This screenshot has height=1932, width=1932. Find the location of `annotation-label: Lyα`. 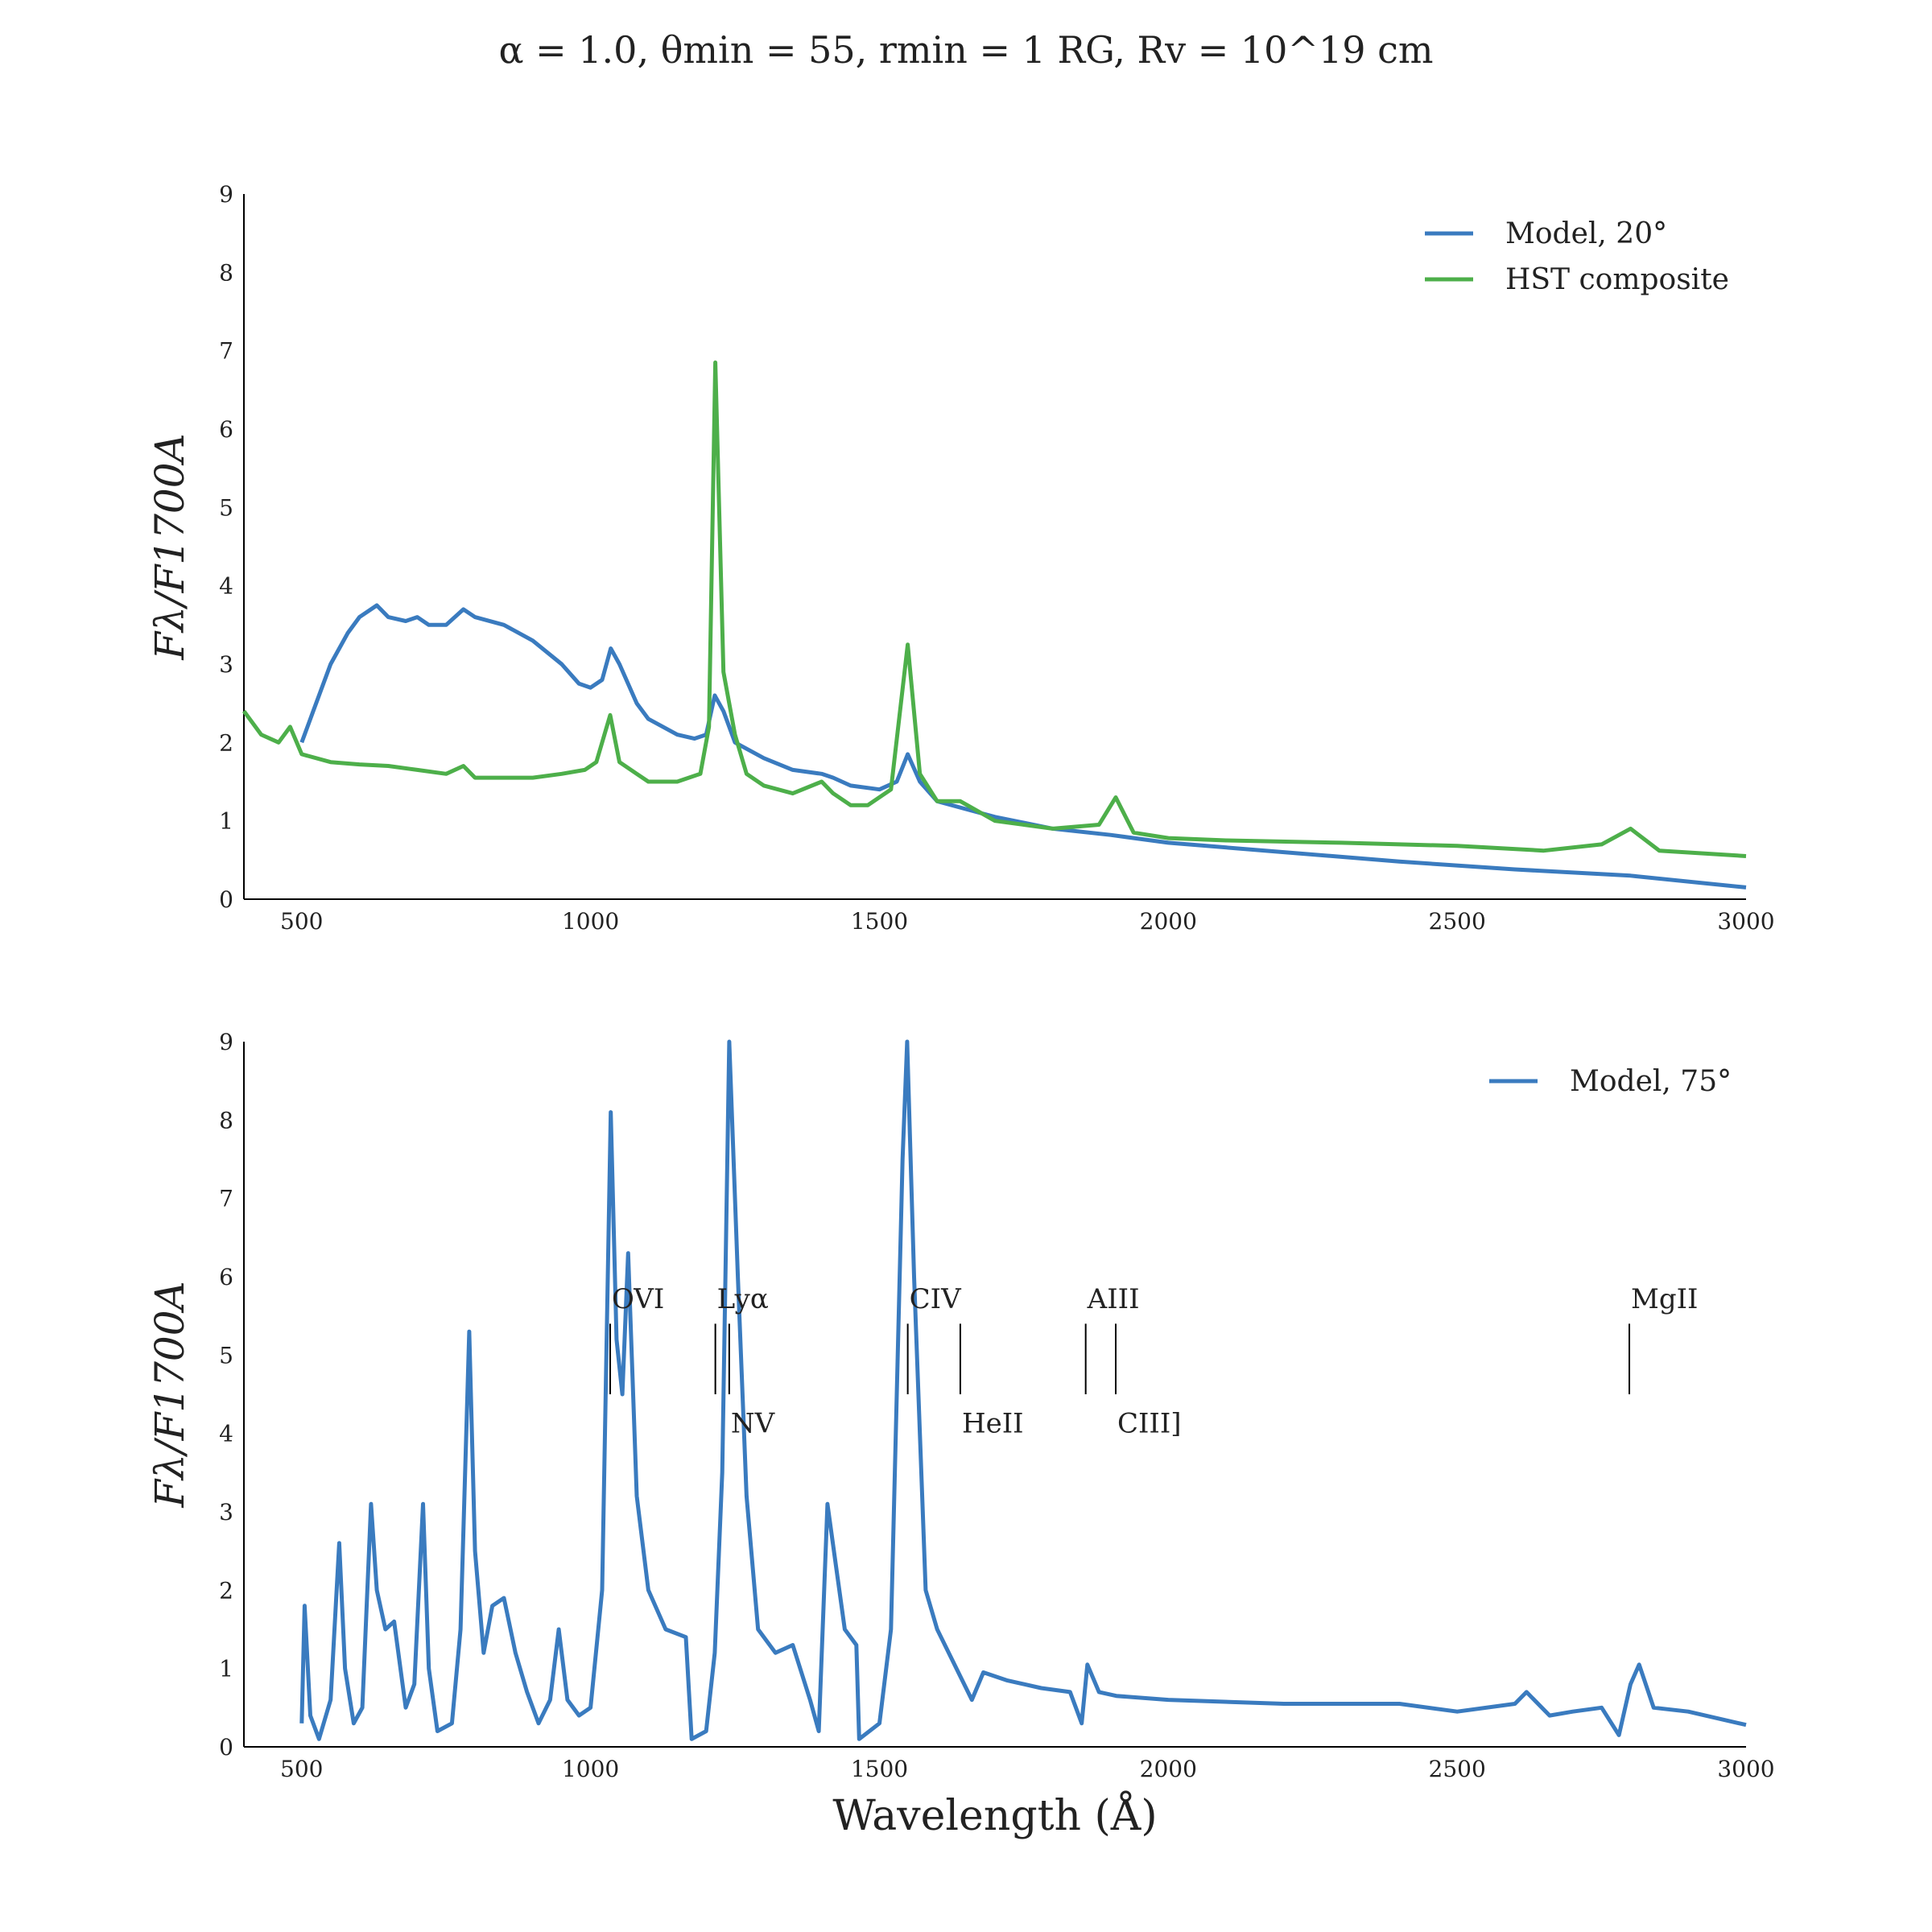

annotation-label: Lyα is located at coordinates (743, 1299).